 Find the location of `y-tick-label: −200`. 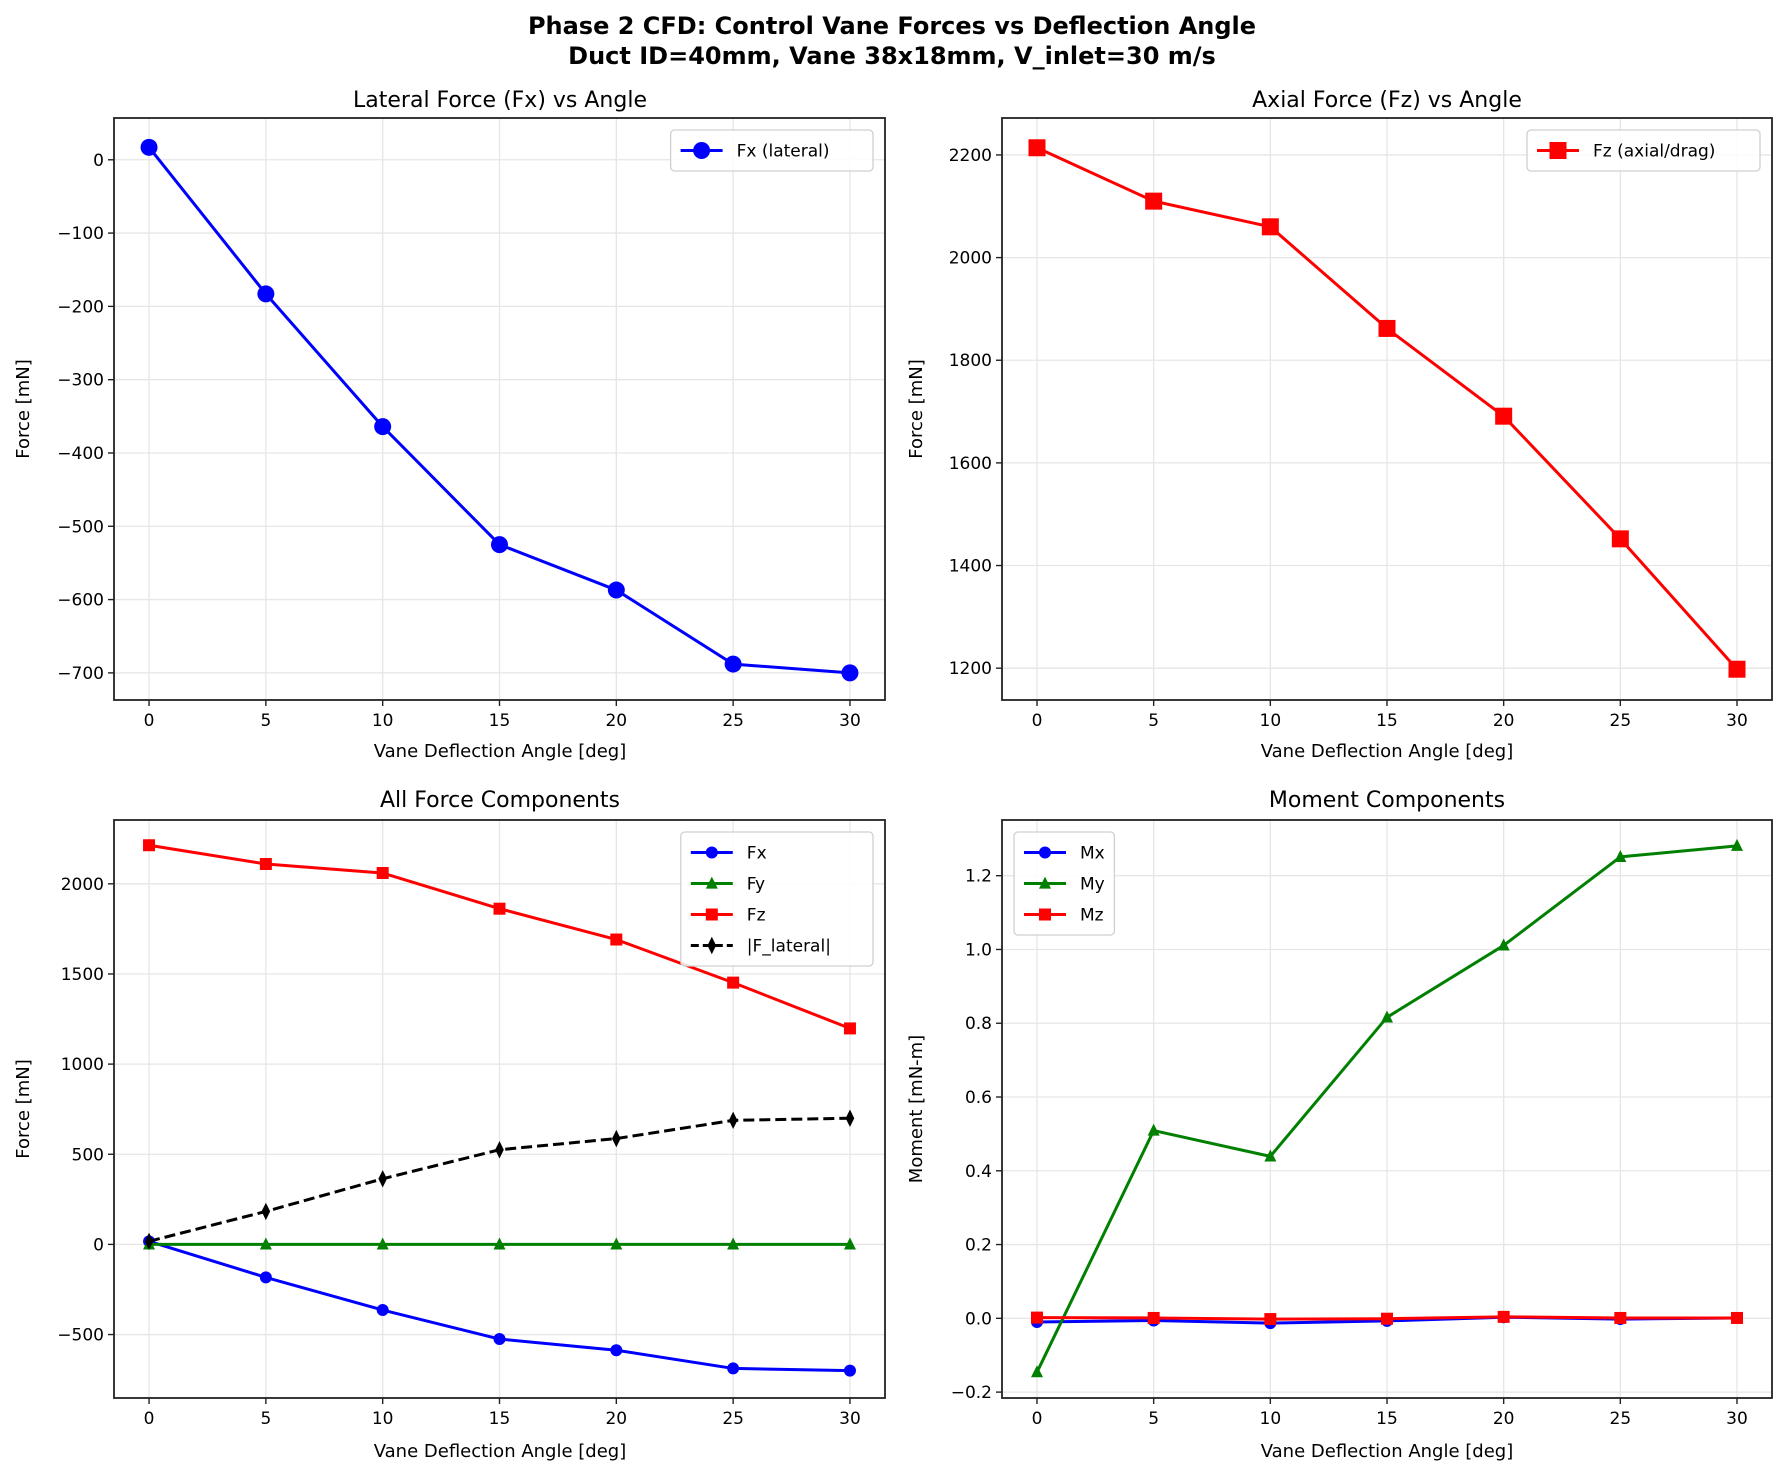

y-tick-label: −200 is located at coordinates (80, 307).